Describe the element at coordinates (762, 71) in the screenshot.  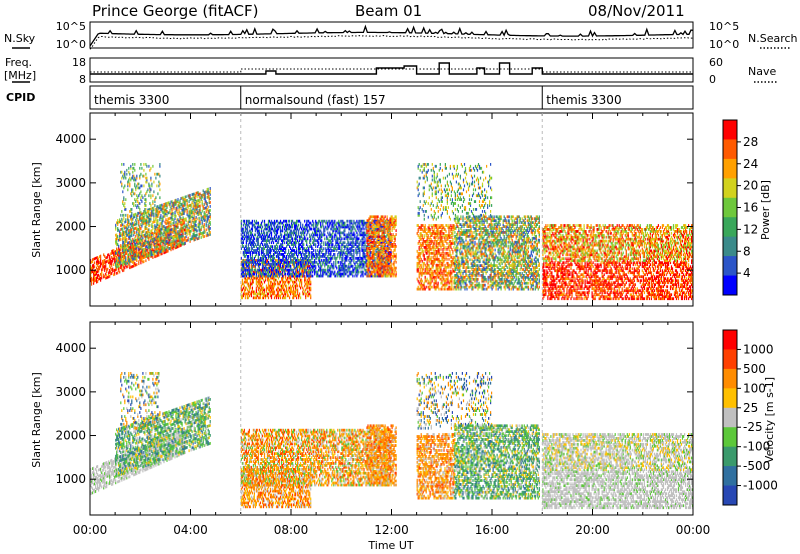
I see `nave-label: Nave` at that location.